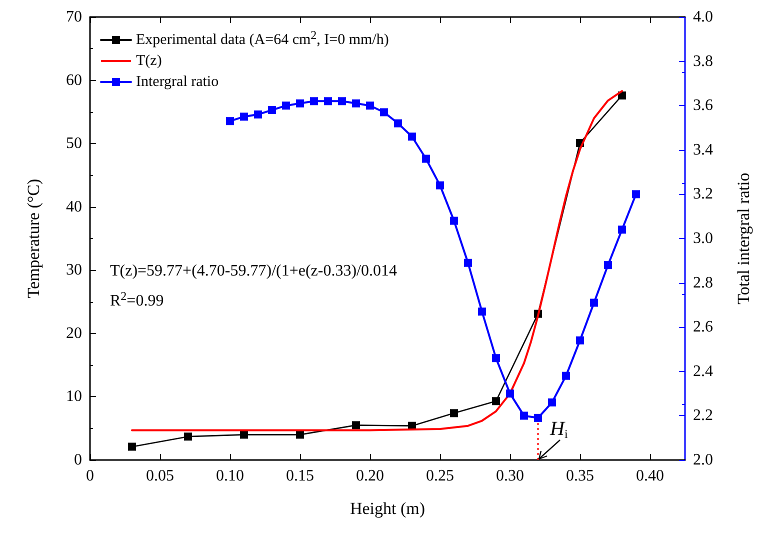 The height and width of the screenshot is (538, 760). I want to click on x-tick-label: 0.15, so click(300, 476).